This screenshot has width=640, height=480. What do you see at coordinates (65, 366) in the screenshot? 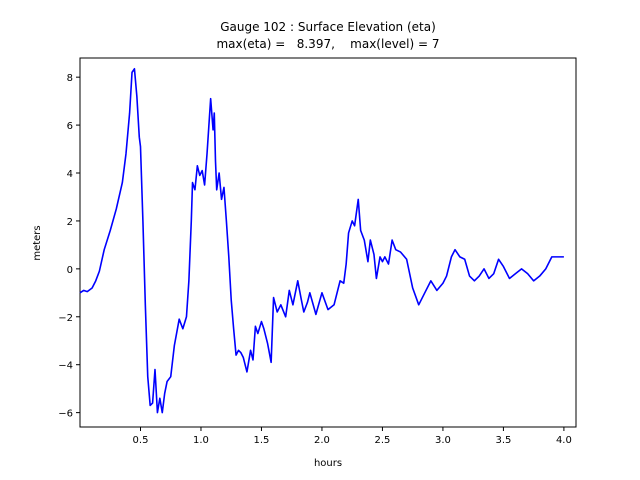
I see `y-tick-label: −4` at bounding box center [65, 366].